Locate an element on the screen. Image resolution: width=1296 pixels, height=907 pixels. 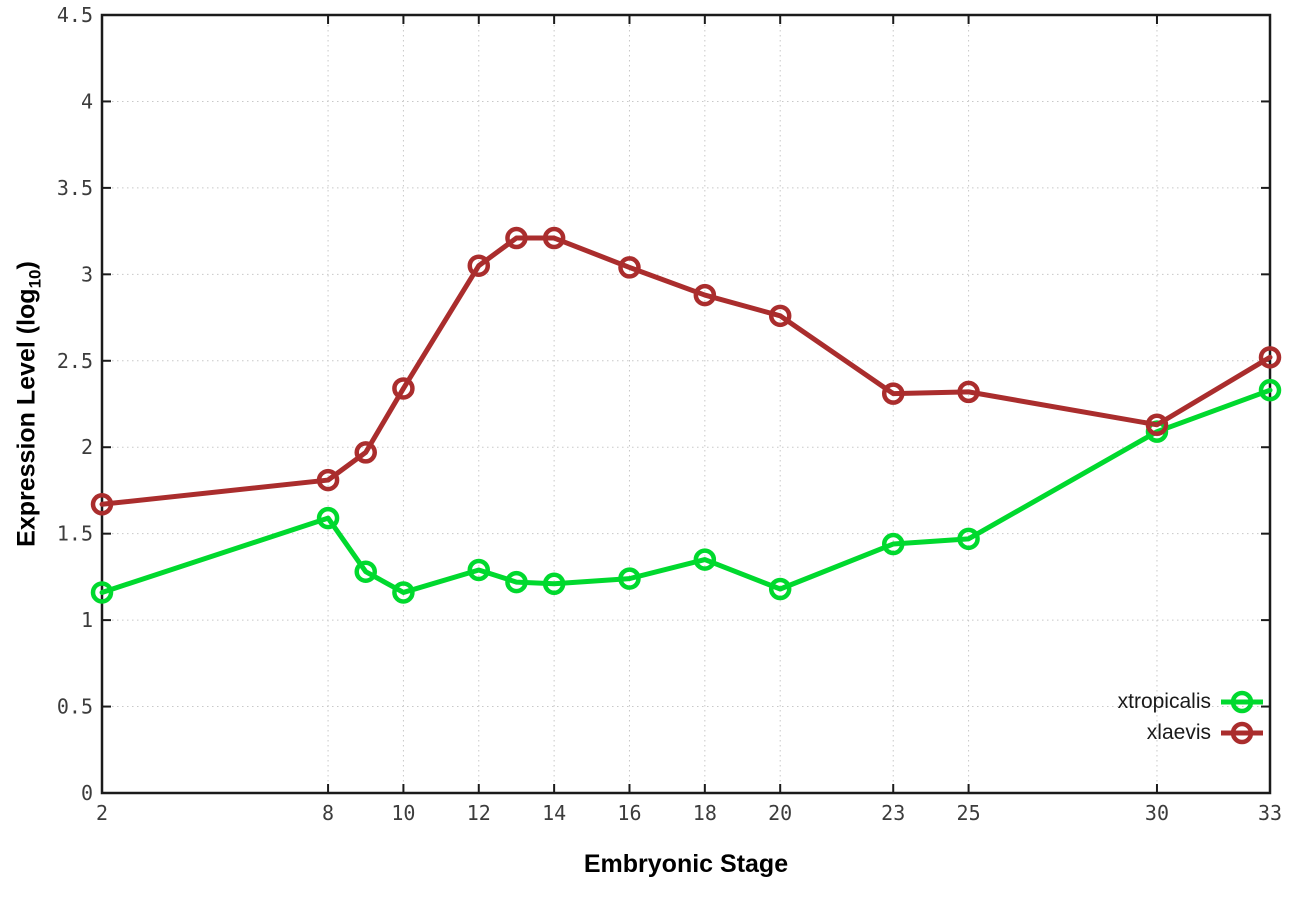
legend-label-xtropicalis: xtropicalis is located at coordinates (1164, 701).